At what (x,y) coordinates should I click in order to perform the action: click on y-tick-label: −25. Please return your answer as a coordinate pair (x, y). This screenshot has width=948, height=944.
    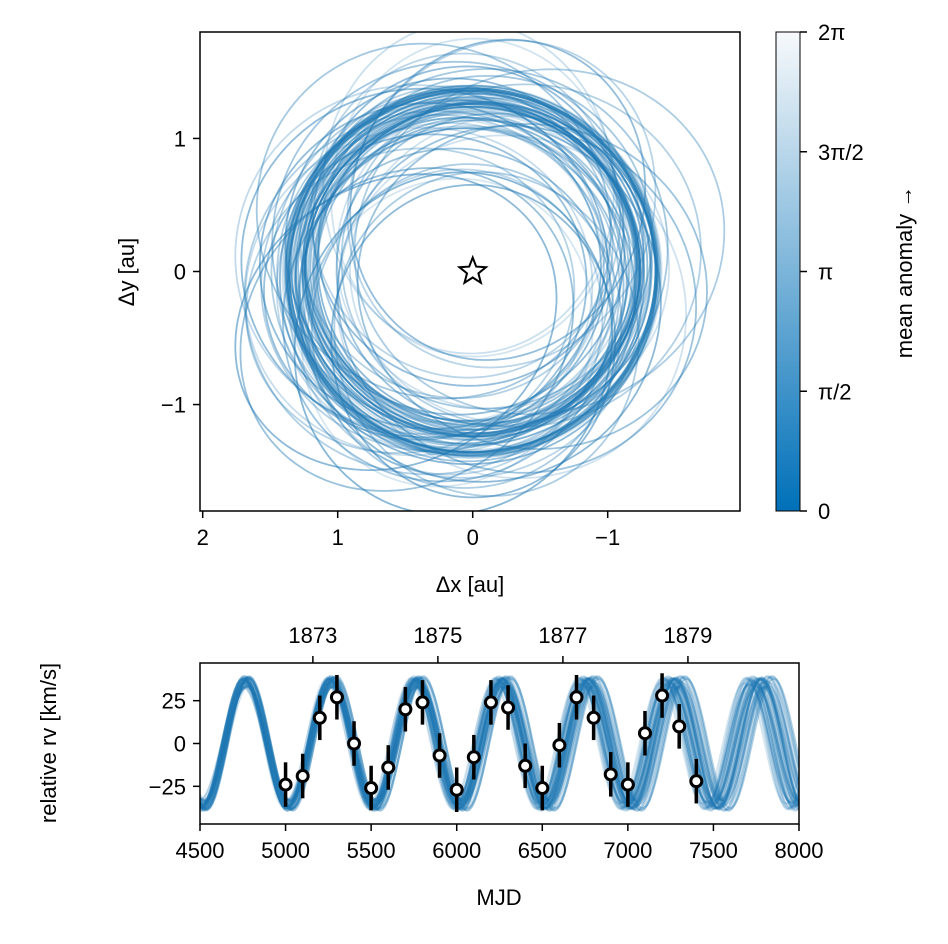
    Looking at the image, I should click on (167, 786).